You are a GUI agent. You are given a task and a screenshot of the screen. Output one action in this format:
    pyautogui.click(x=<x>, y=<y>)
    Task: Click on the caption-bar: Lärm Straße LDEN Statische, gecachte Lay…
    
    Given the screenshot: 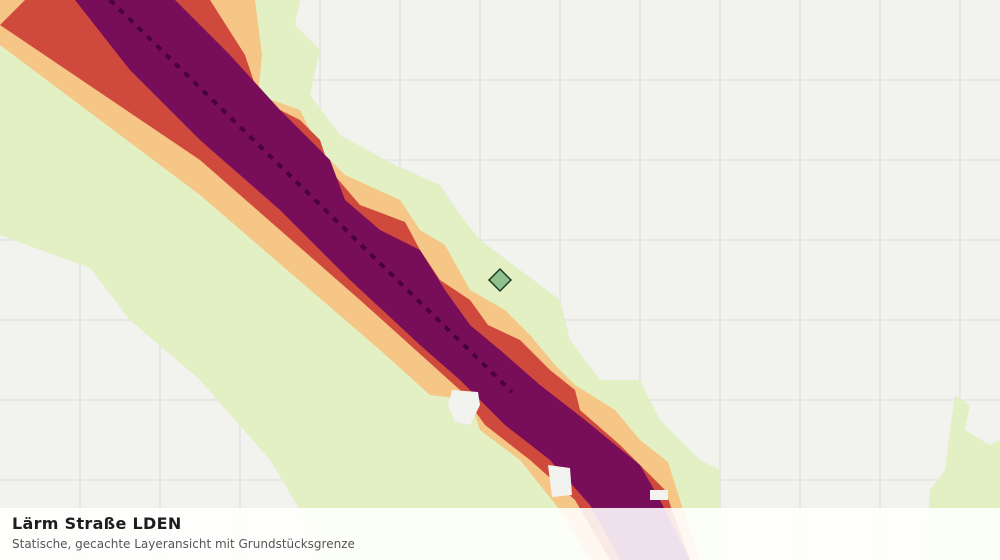 What is the action you would take?
    pyautogui.click(x=500, y=534)
    